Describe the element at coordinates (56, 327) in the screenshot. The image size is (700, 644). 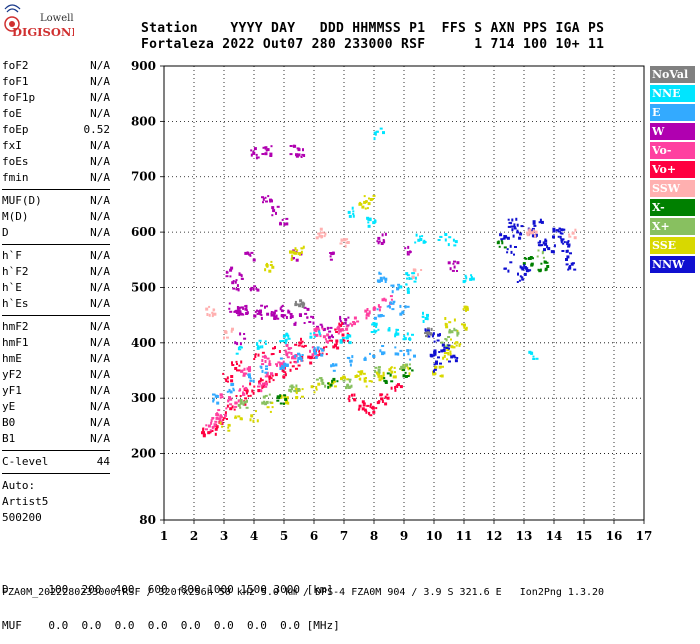
I see `param-row-hmf2: hmF2 N/A` at that location.